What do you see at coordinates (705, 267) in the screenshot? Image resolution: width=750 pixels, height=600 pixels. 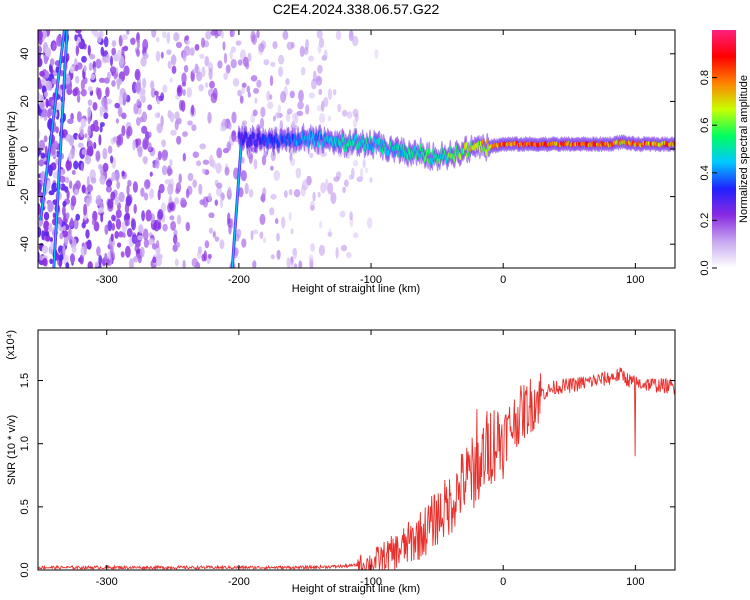 I see `colorbar-tick-label: 0.0` at bounding box center [705, 267].